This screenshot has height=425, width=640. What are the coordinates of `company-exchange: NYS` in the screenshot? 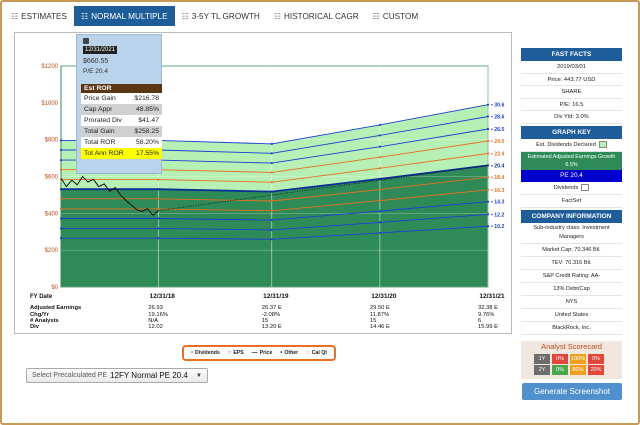 It's located at (571, 302).